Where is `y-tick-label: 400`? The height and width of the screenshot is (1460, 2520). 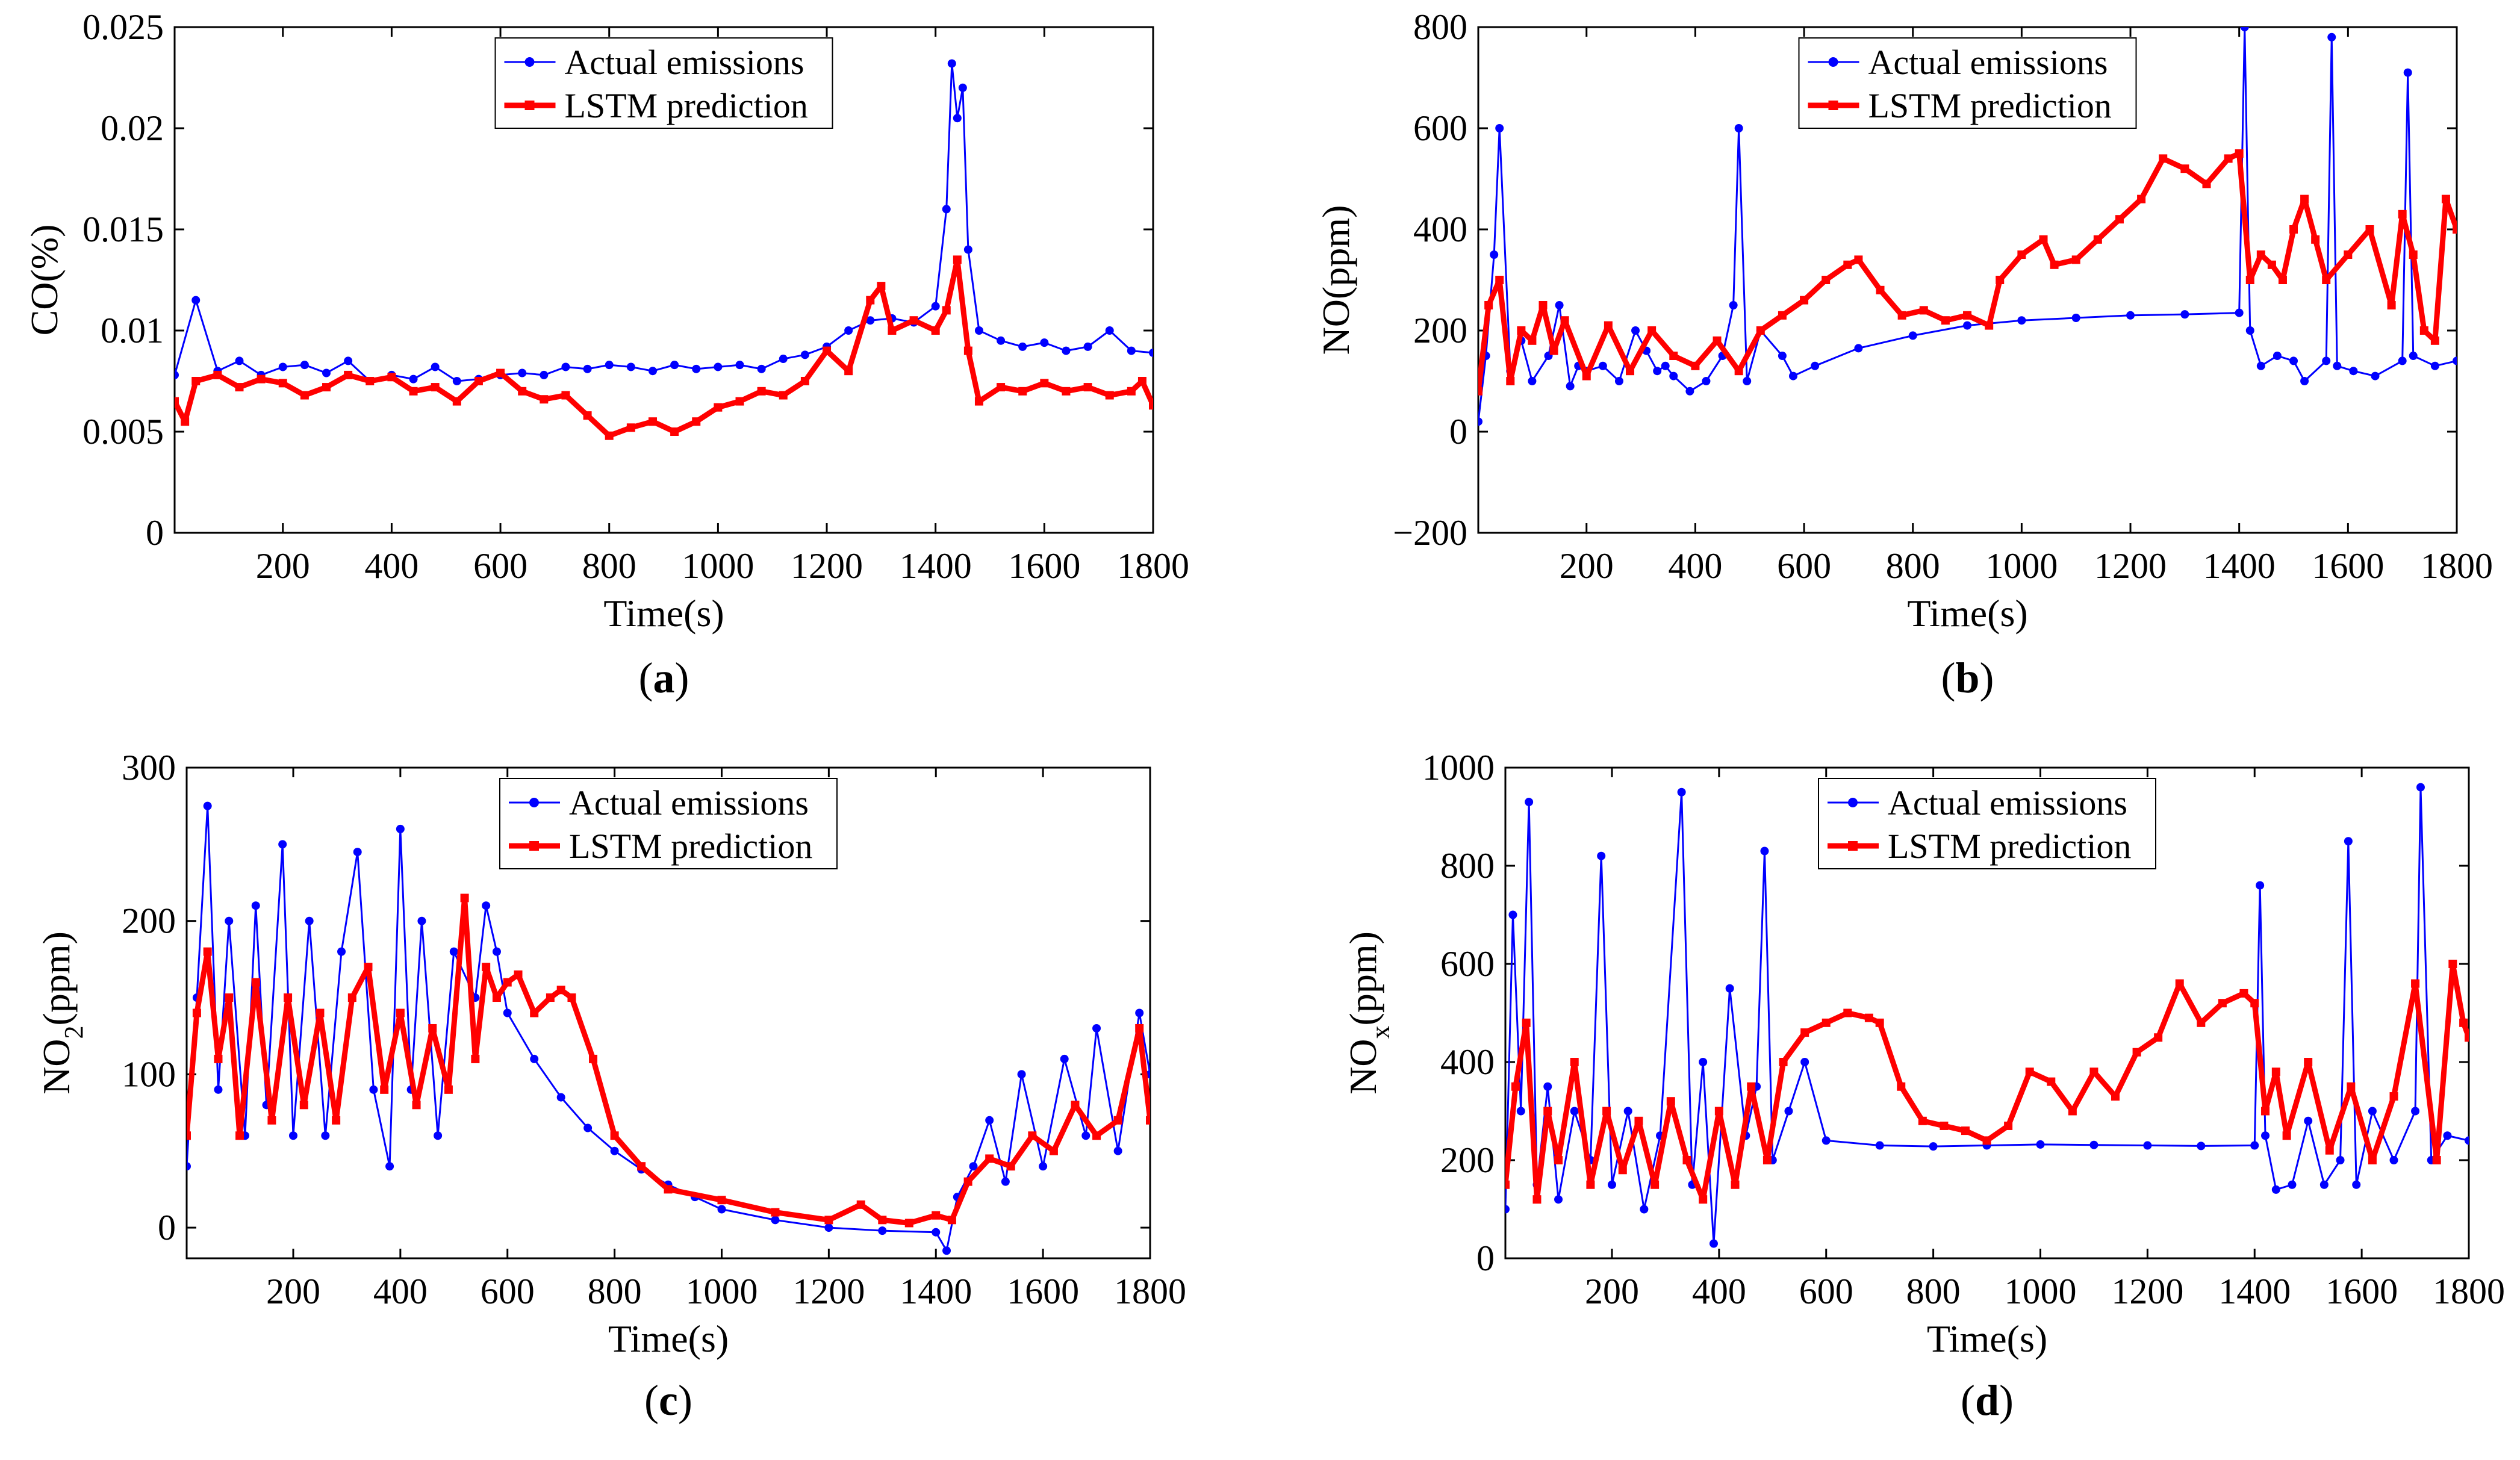
y-tick-label: 400 is located at coordinates (1440, 229).